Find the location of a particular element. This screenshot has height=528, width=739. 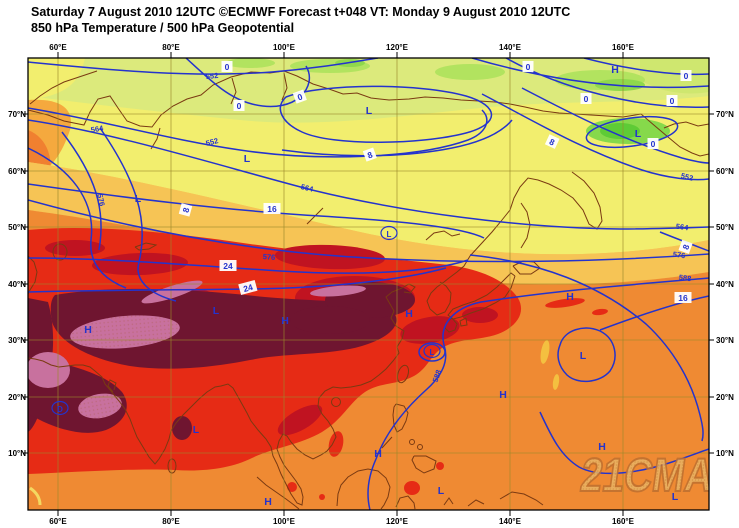

lat-tick-label-right: 30°N is located at coordinates (725, 340).